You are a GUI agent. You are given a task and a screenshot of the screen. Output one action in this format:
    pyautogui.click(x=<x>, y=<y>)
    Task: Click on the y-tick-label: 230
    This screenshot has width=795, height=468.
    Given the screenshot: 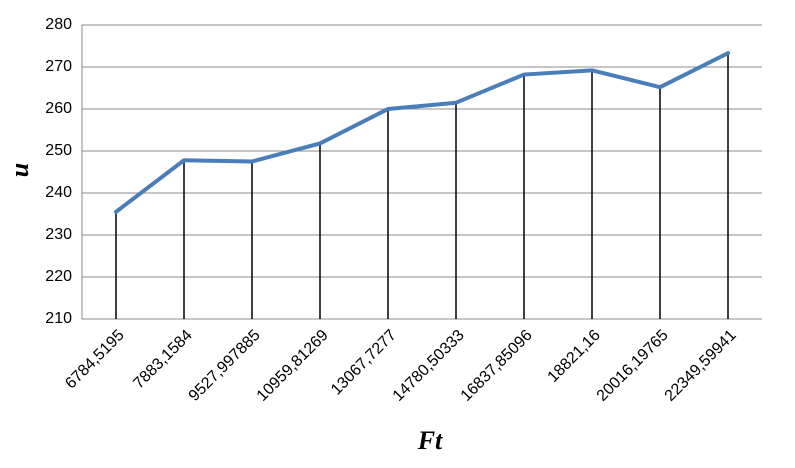 What is the action you would take?
    pyautogui.click(x=58, y=234)
    